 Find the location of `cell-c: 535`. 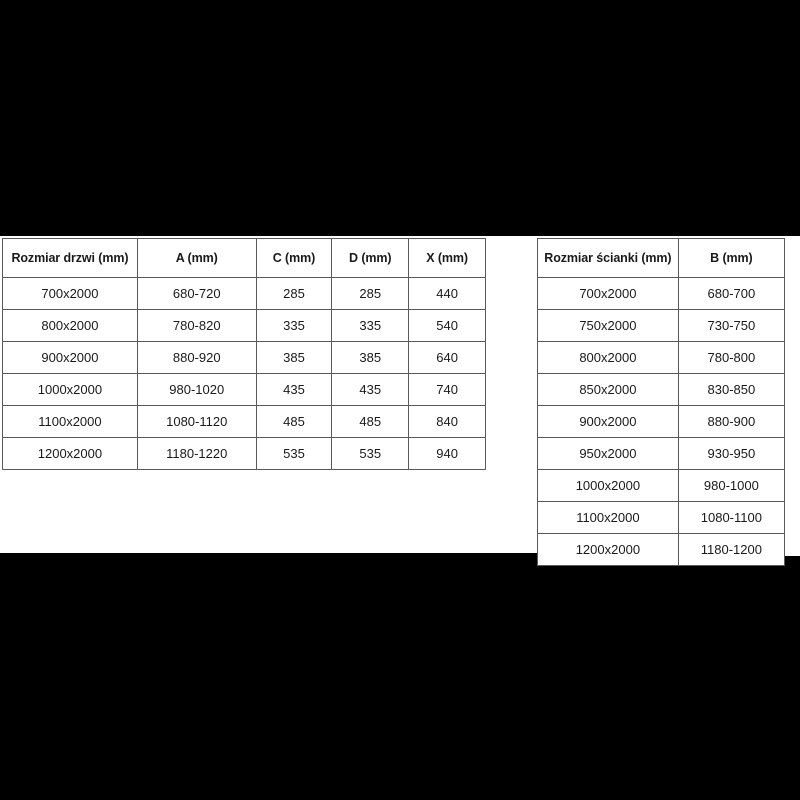

cell-c: 535 is located at coordinates (294, 453).